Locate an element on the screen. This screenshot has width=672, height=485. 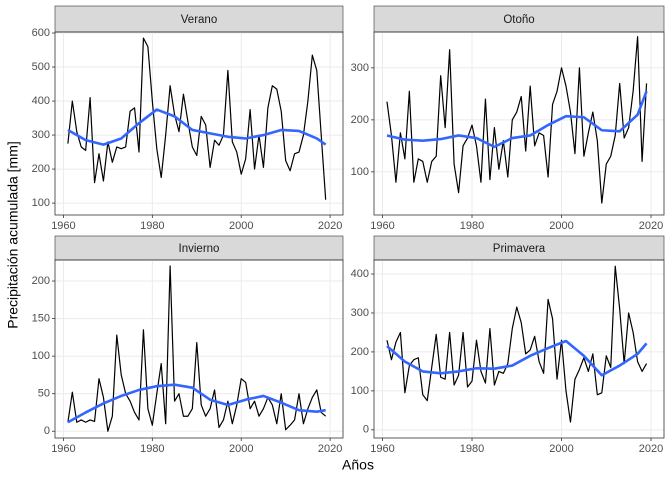
y-tick-label: 500 is located at coordinates (41, 67).